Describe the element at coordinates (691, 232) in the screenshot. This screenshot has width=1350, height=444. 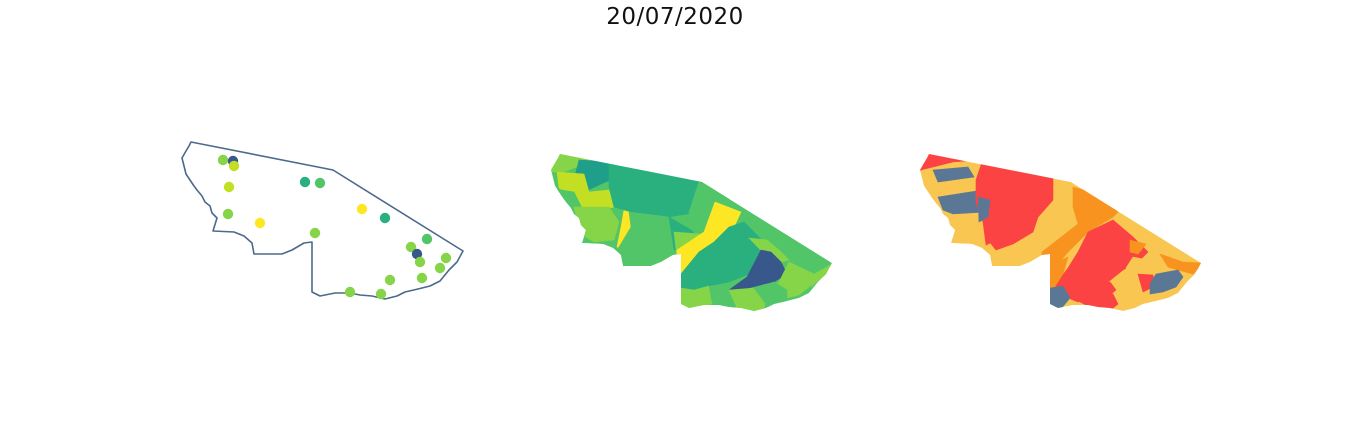
I see `choropleth-viridis` at that location.